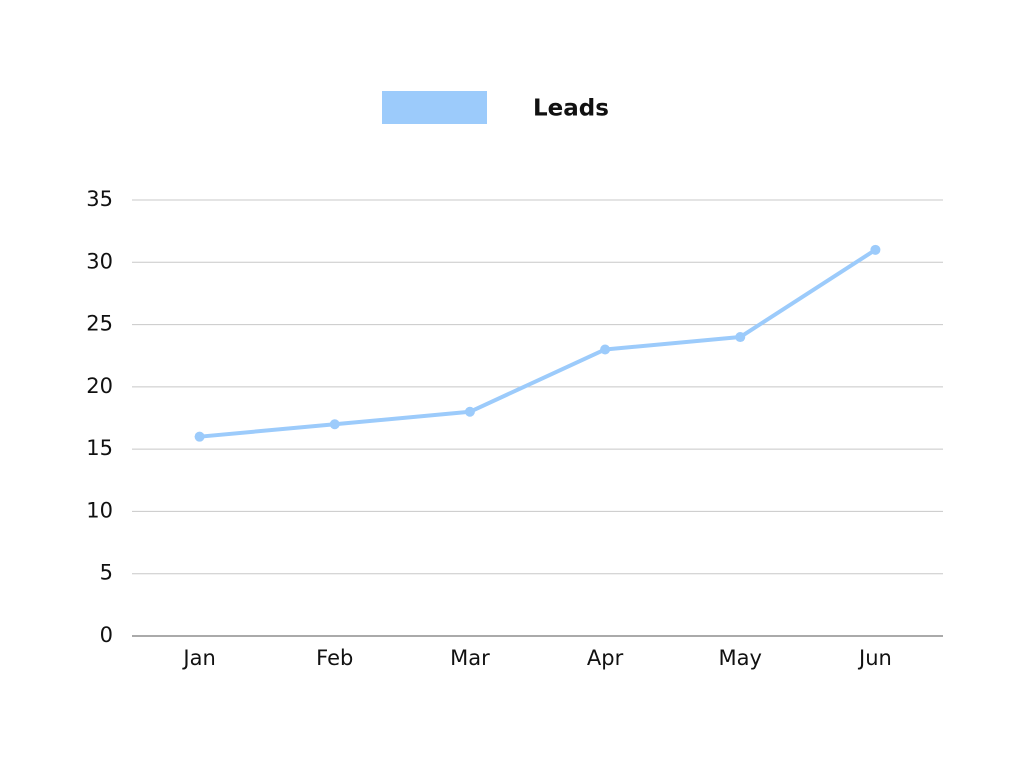  I want to click on y-tick-label: 20, so click(99, 386).